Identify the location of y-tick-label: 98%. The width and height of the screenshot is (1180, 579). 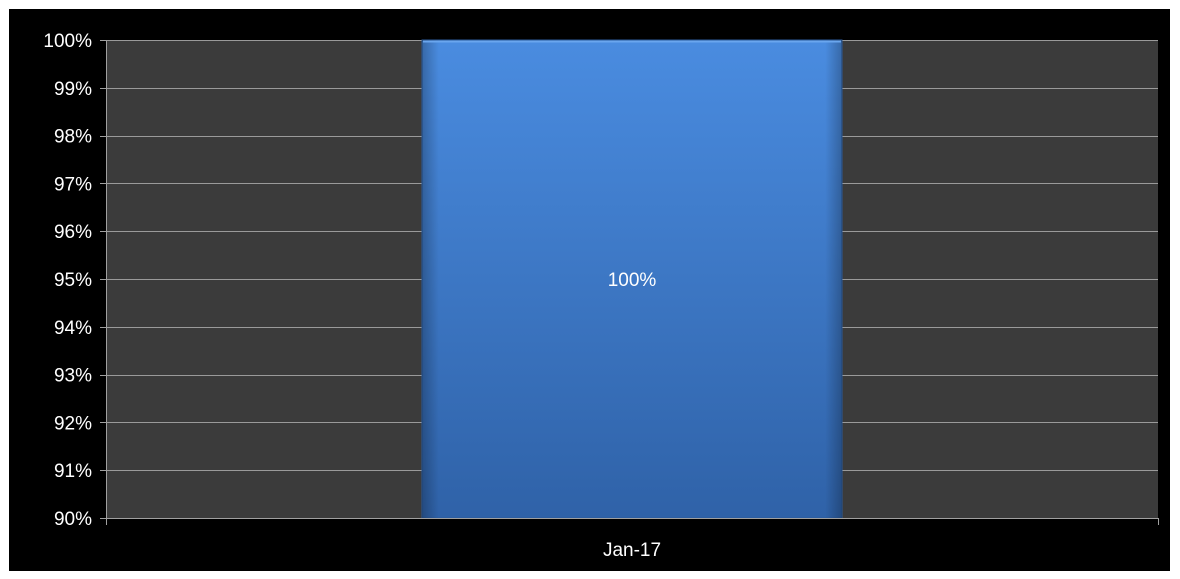
(73, 137).